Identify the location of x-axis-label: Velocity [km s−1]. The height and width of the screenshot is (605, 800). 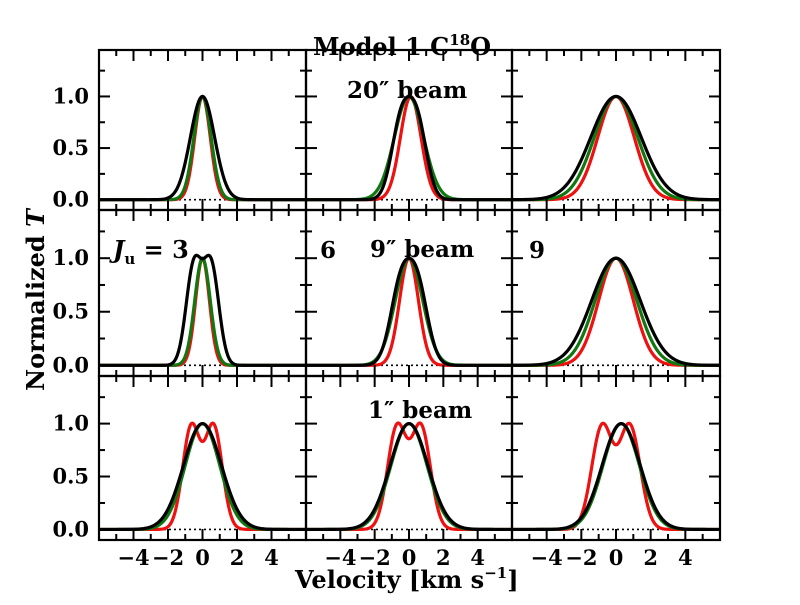
(406, 579).